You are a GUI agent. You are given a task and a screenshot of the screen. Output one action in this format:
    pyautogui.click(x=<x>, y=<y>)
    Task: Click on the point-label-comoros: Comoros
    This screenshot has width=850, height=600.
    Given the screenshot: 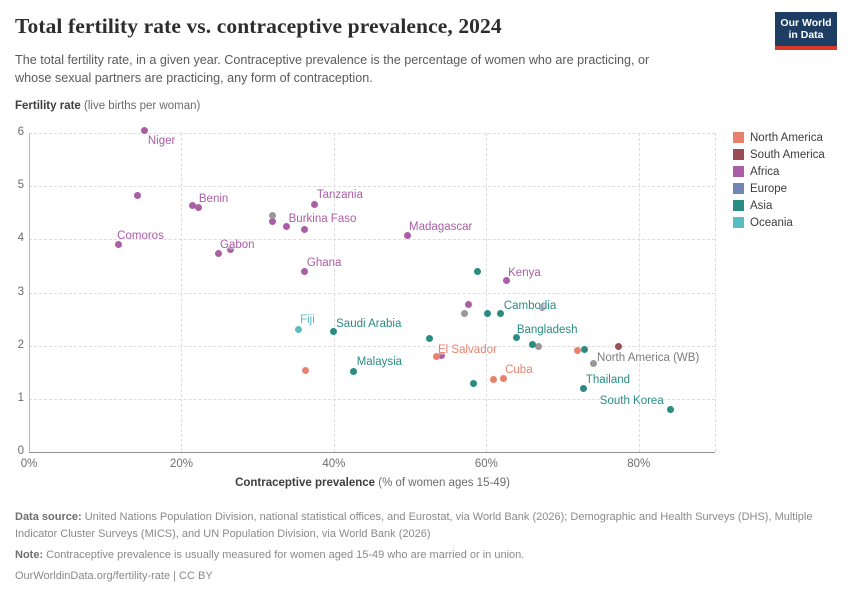 What is the action you would take?
    pyautogui.click(x=140, y=236)
    